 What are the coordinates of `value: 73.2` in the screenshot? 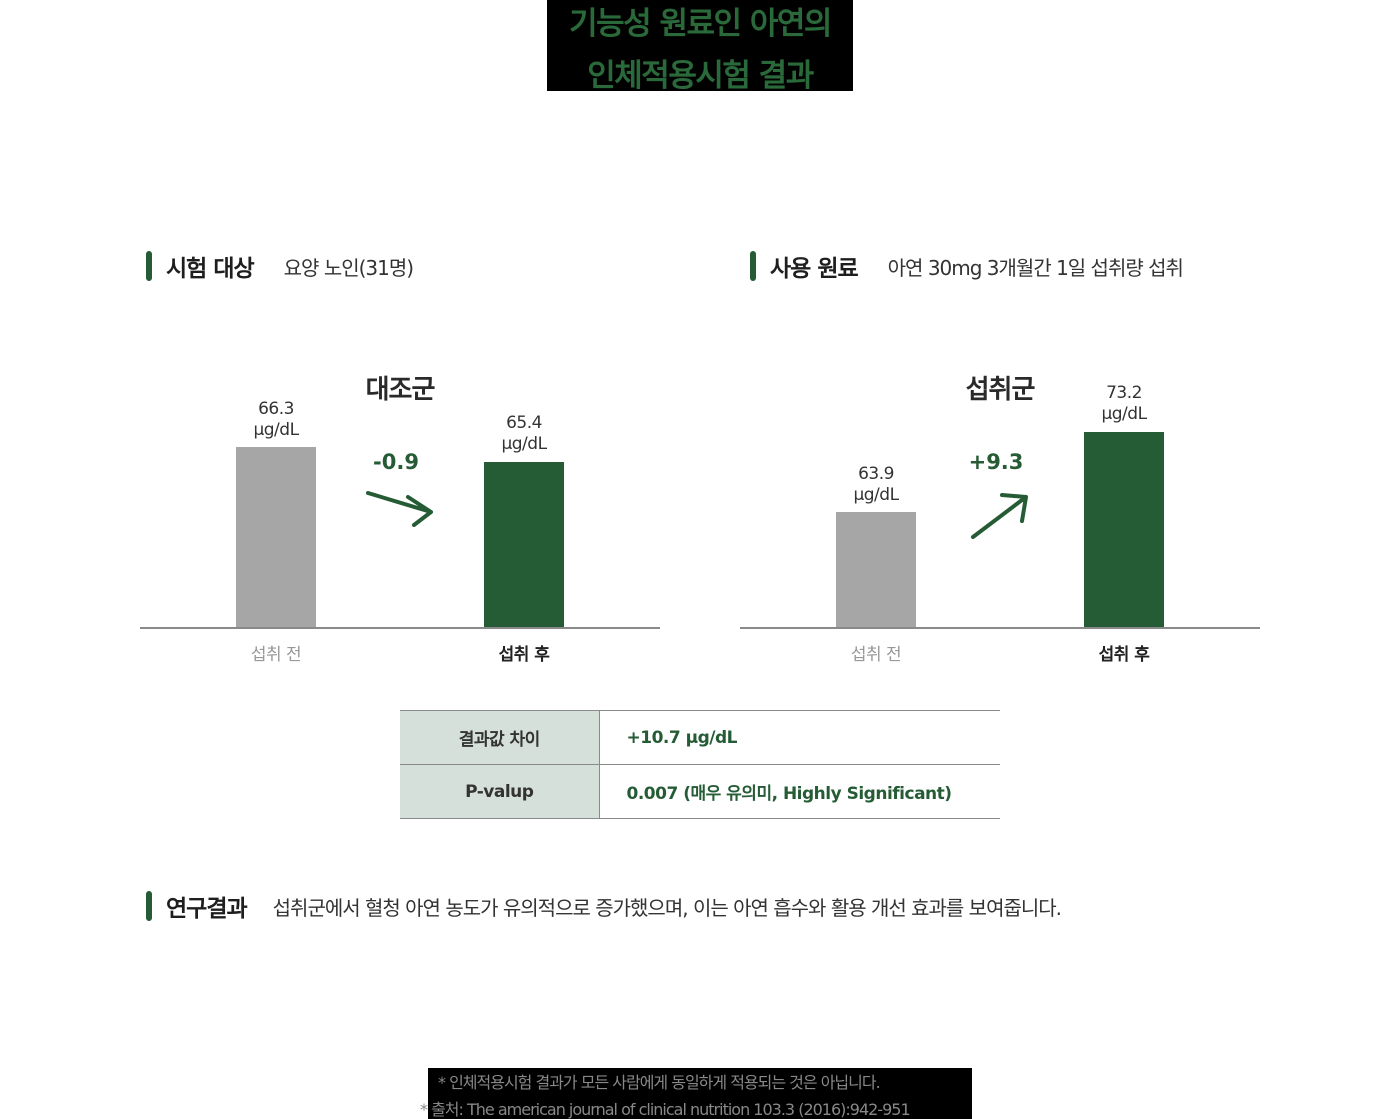 It's located at (1124, 393).